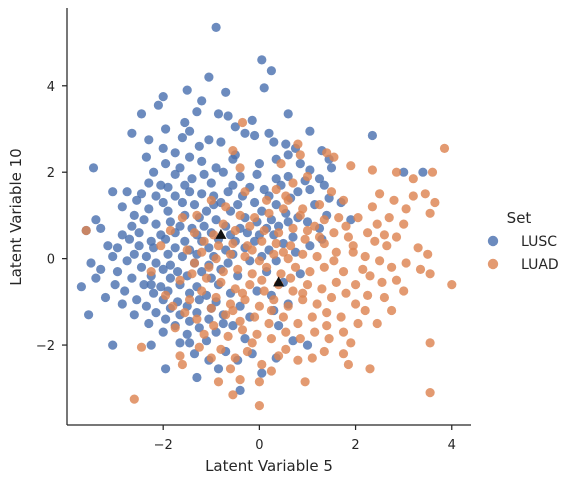 The width and height of the screenshot is (576, 483). I want to click on centroid-markers, so click(250, 257).